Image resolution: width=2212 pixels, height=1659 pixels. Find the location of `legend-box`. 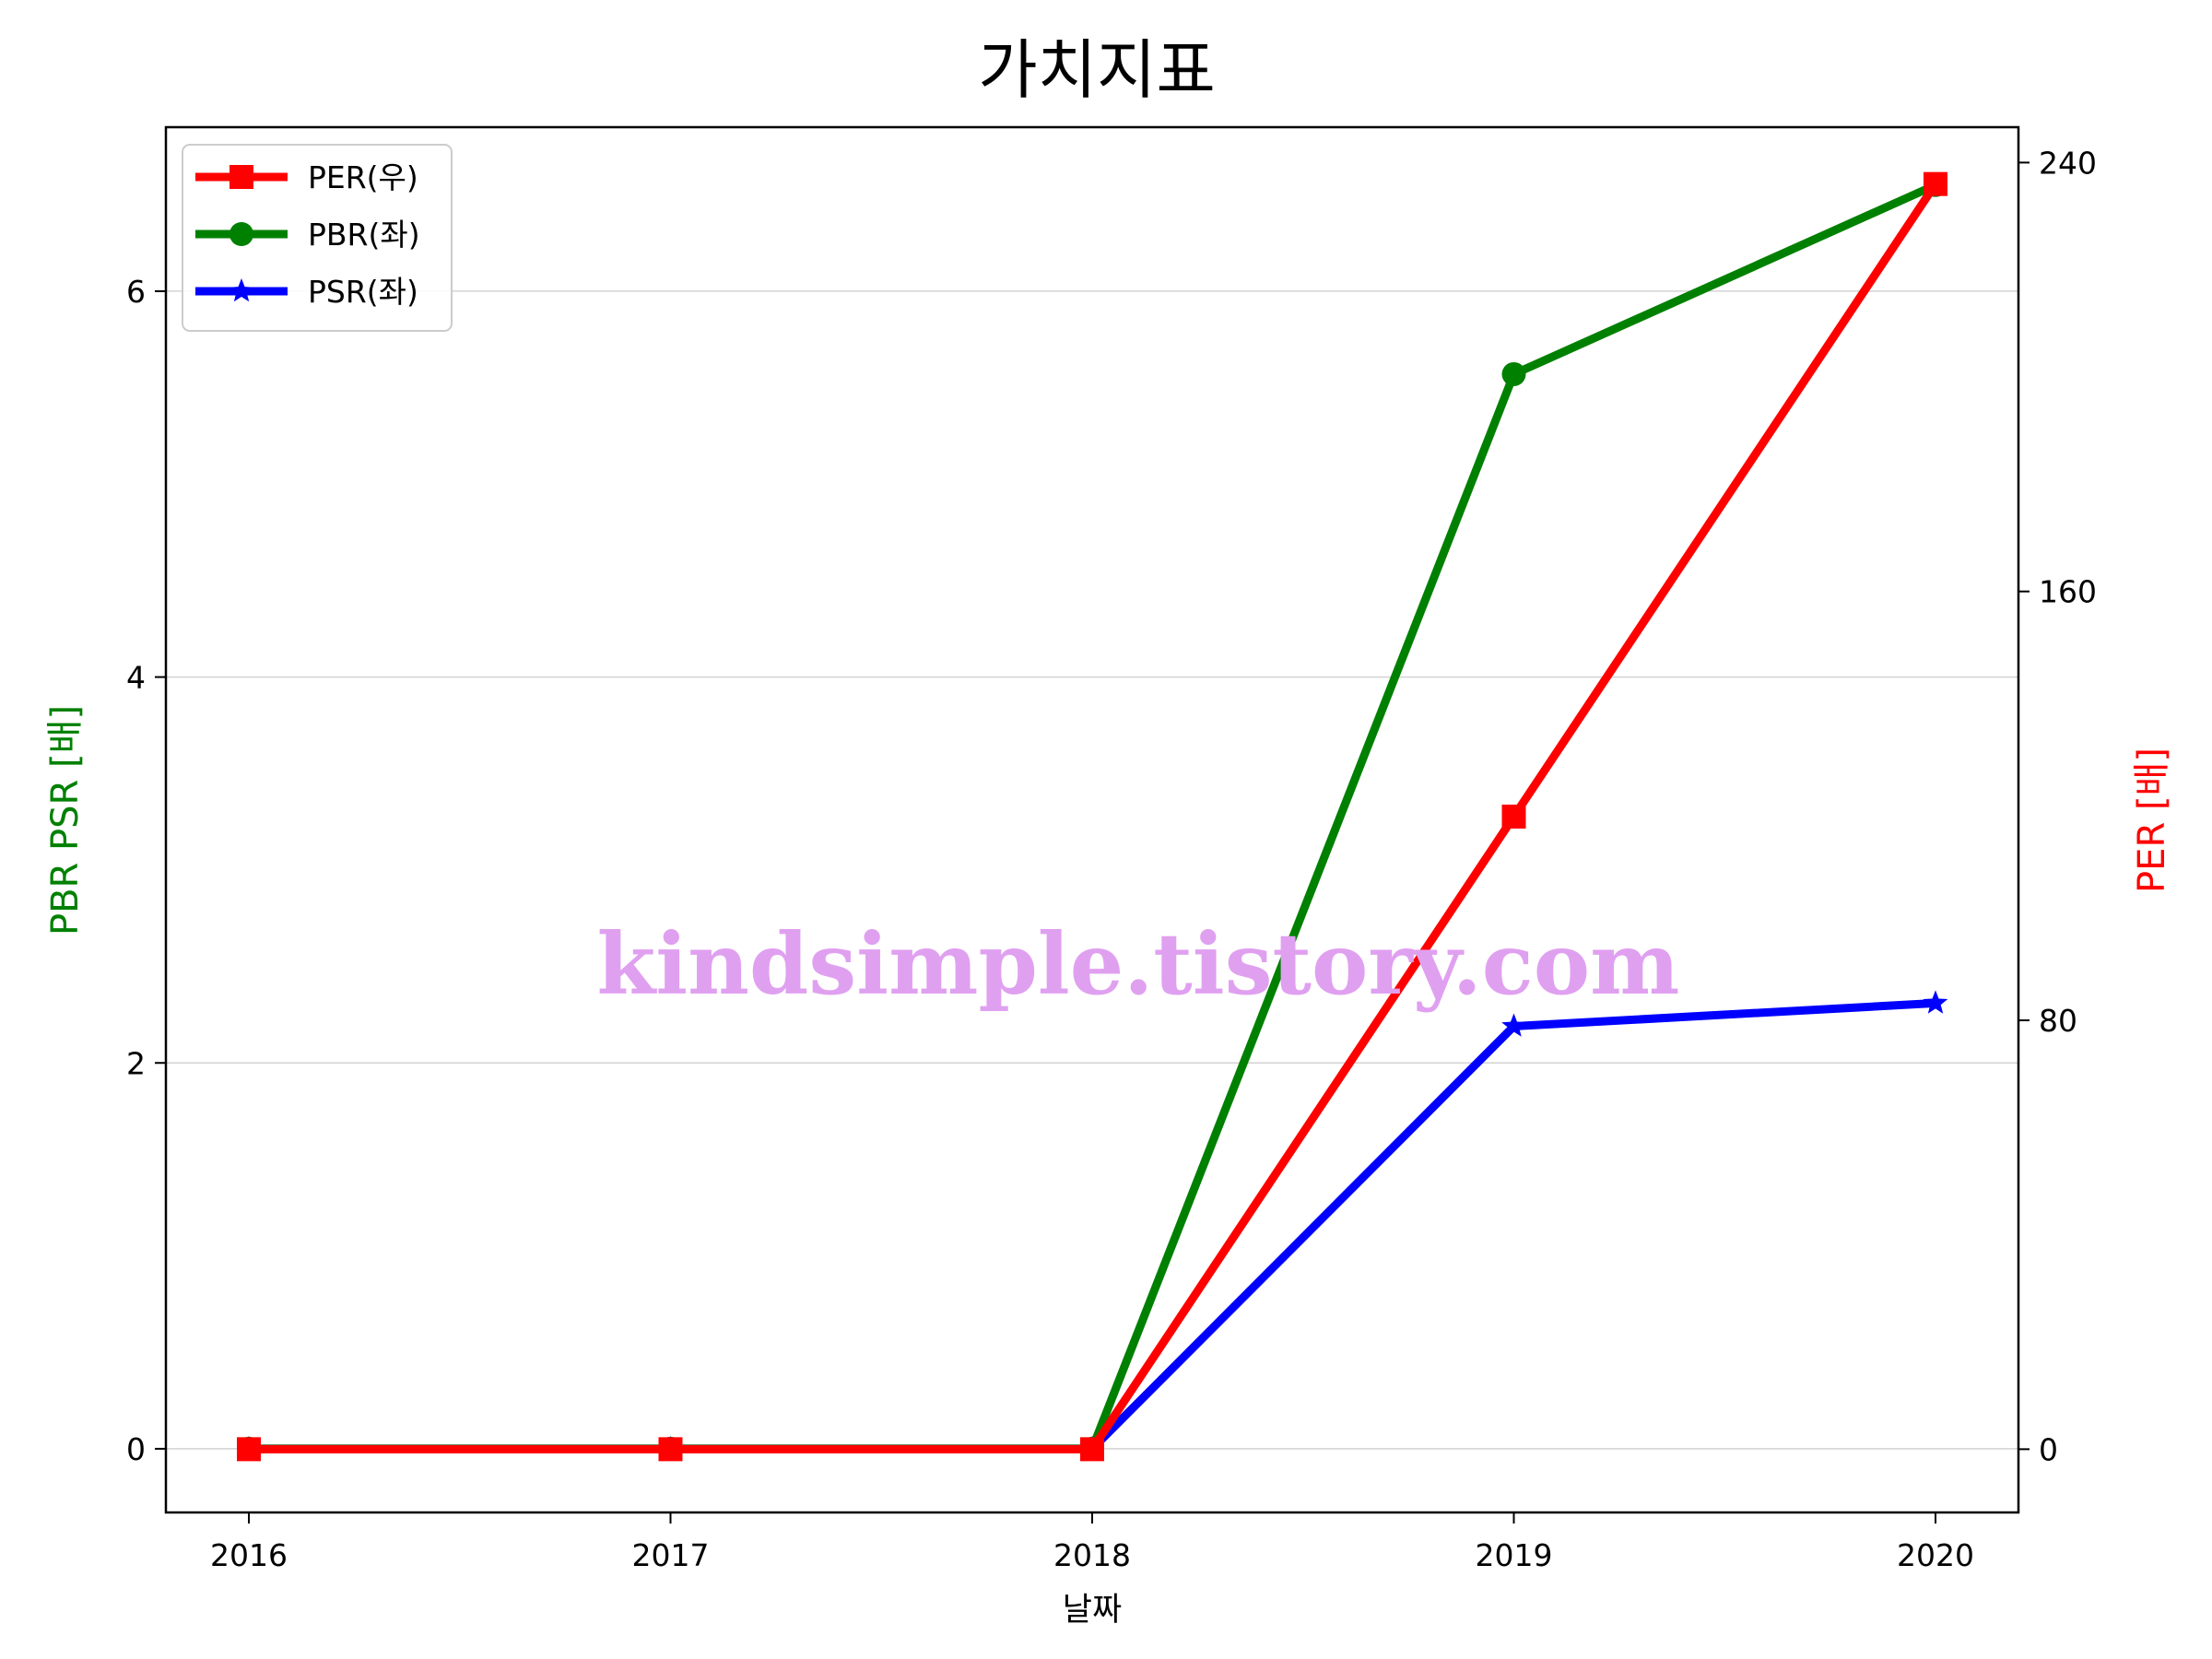

legend-box is located at coordinates (317, 238).